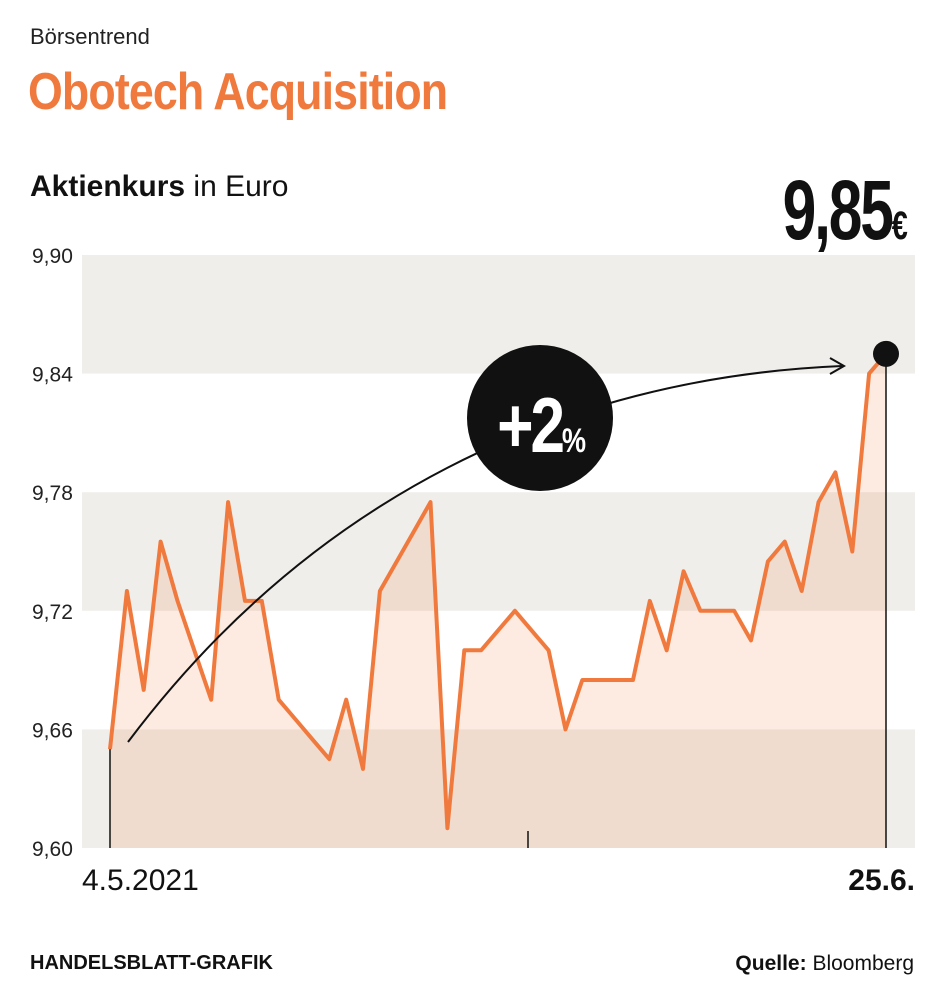 The width and height of the screenshot is (942, 997). I want to click on y-tick-label: 9,66, so click(52, 730).